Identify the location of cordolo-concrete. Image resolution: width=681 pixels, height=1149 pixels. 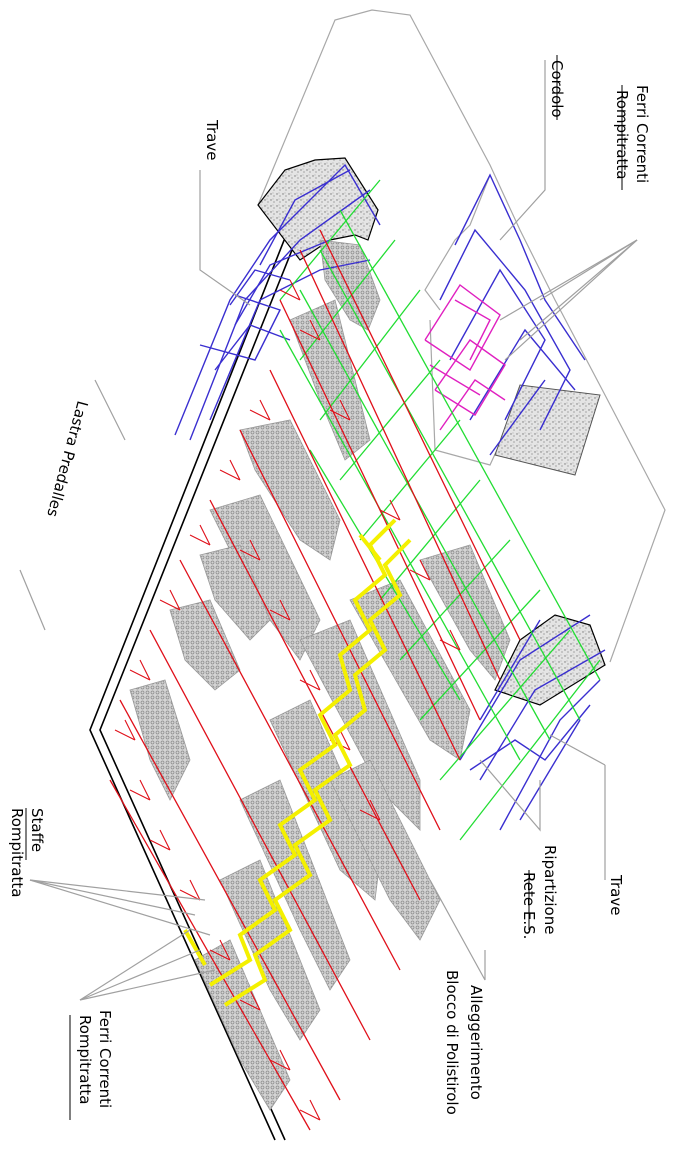
(547, 430).